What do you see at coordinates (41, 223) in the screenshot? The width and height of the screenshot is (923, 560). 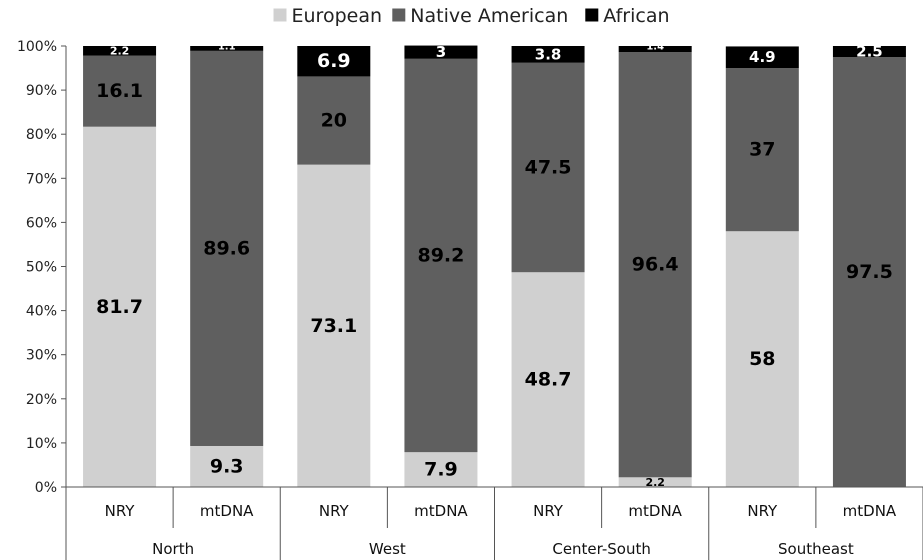 I see `y-tick-label: 60%` at bounding box center [41, 223].